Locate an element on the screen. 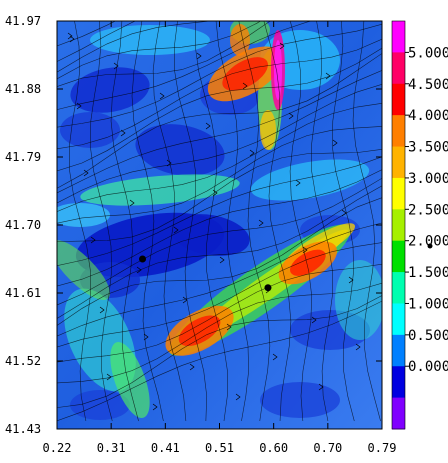 This screenshot has height=463, width=448. colorbar-label-8: 1.000 is located at coordinates (428, 304).